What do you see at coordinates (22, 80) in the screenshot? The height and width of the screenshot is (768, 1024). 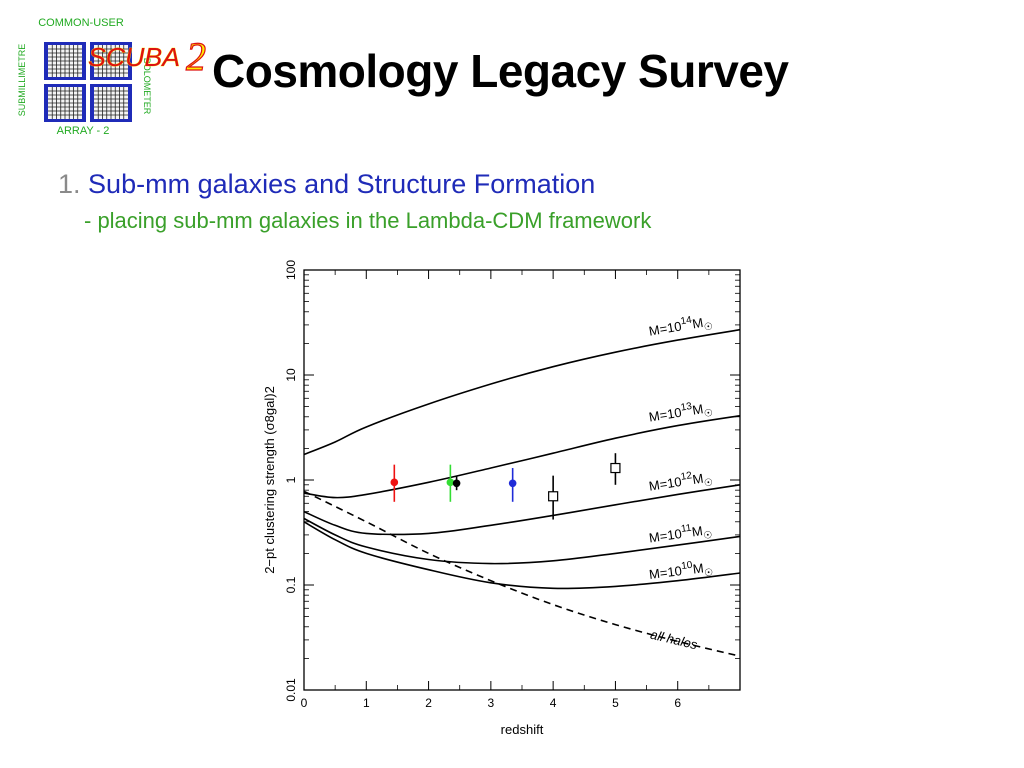 I see `logo-left-text: SUBMILLIMETRE` at bounding box center [22, 80].